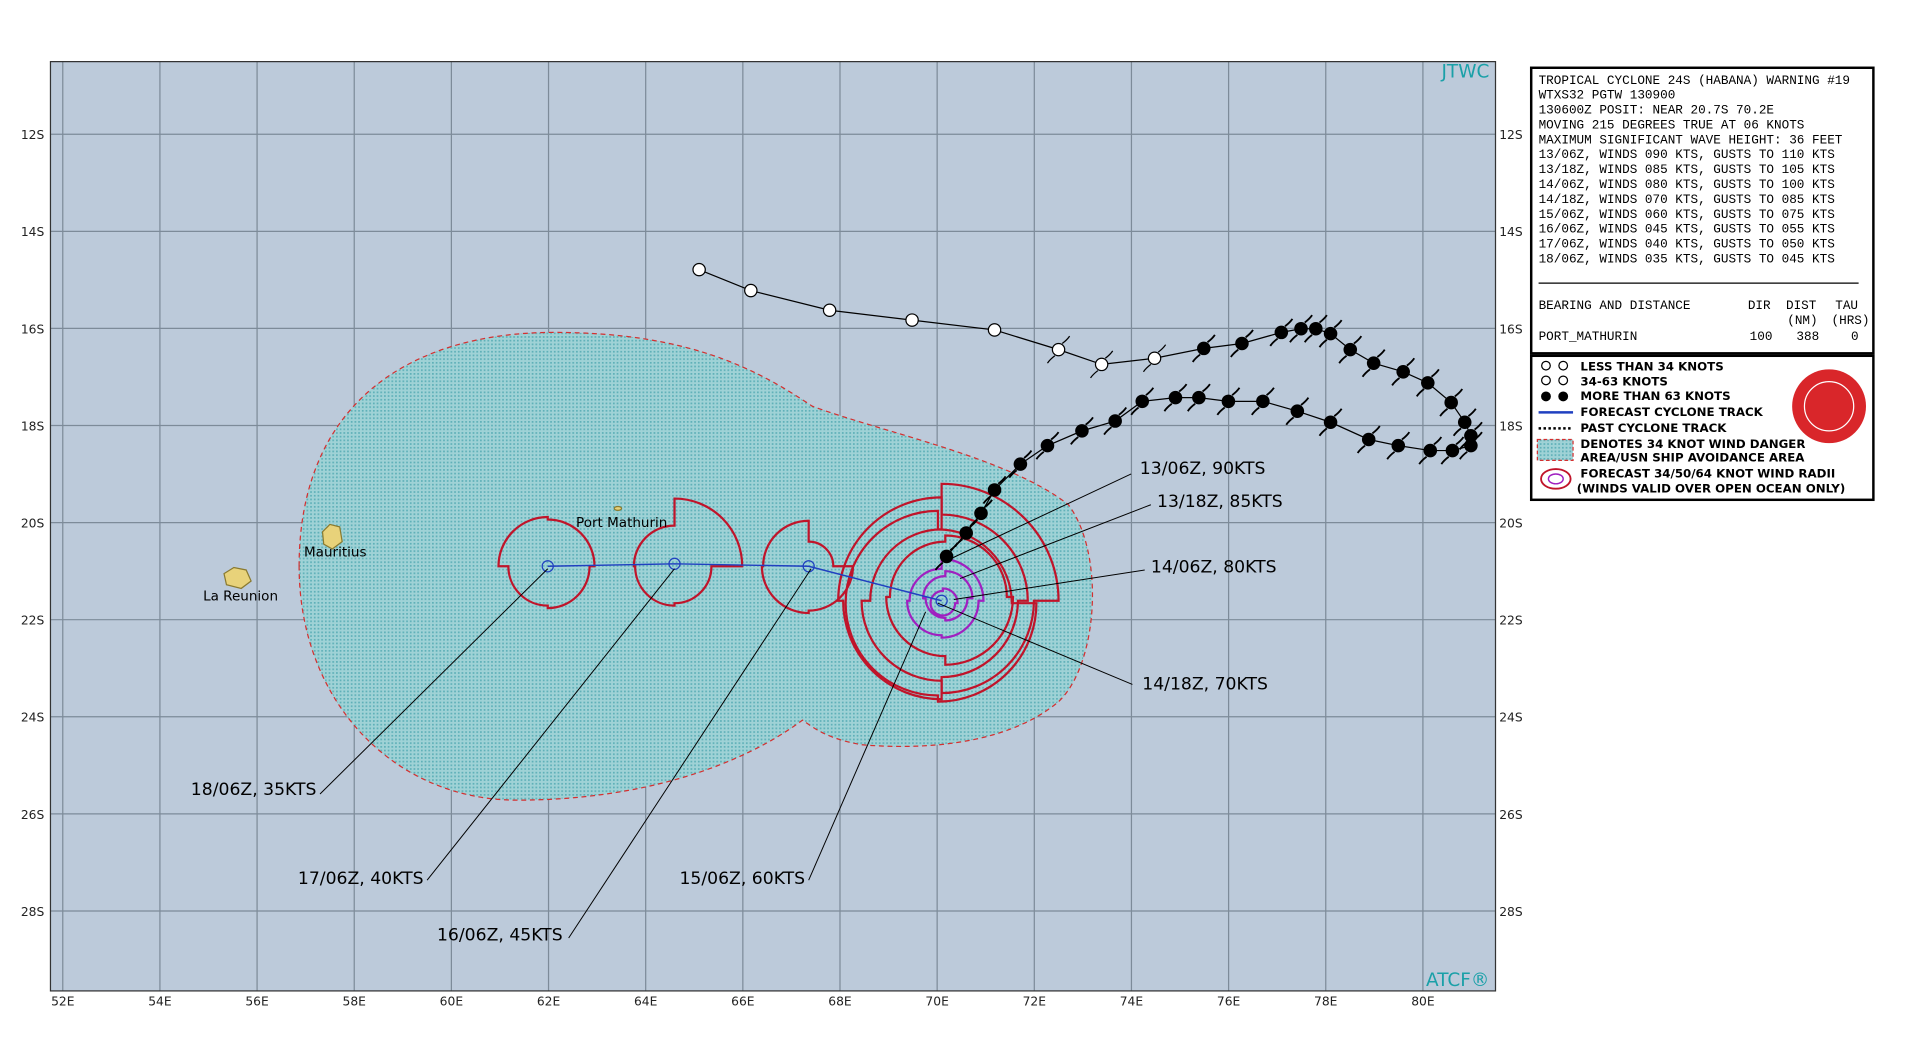 Image resolution: width=1930 pixels, height=1055 pixels. What do you see at coordinates (621, 523) in the screenshot?
I see `place-name: Port Mathurin` at bounding box center [621, 523].